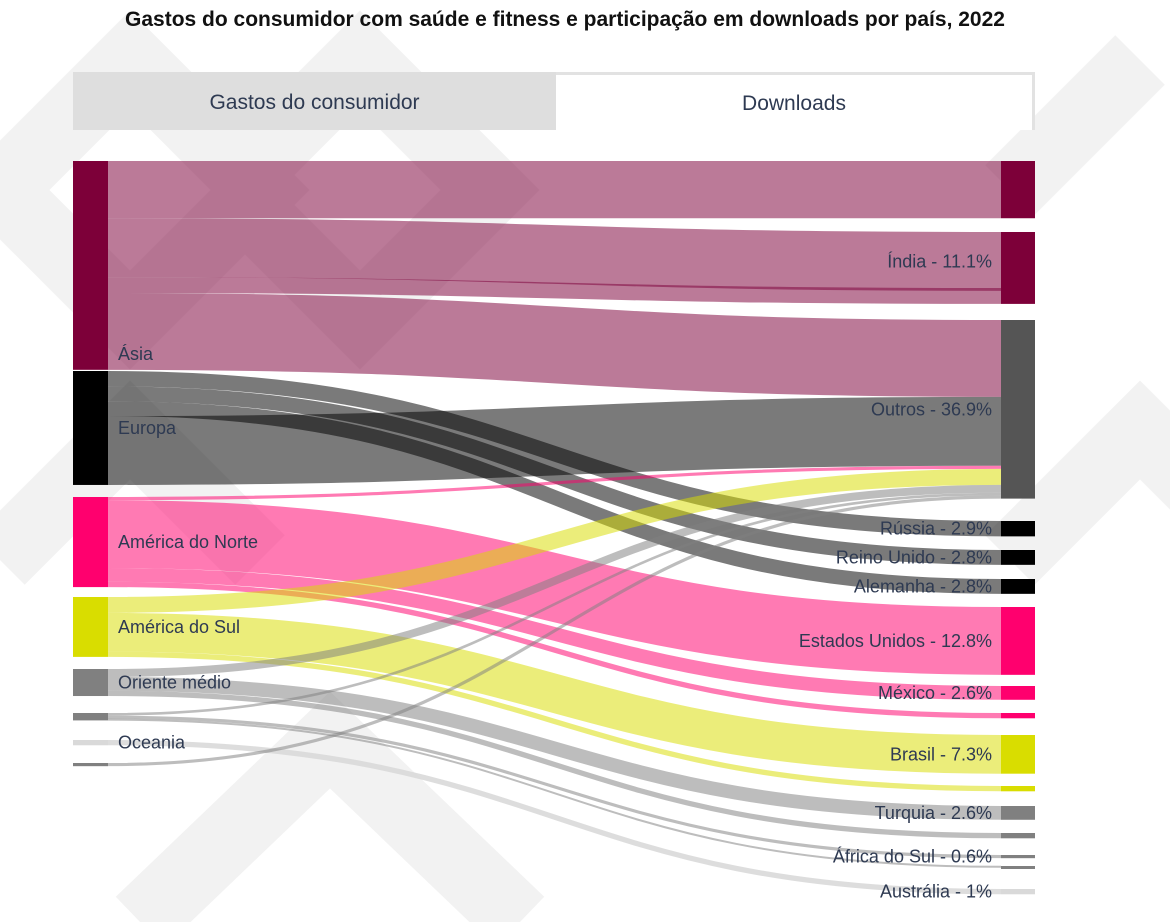 The image size is (1170, 922). What do you see at coordinates (90, 683) in the screenshot?
I see `source-node-oriente_medio` at bounding box center [90, 683].